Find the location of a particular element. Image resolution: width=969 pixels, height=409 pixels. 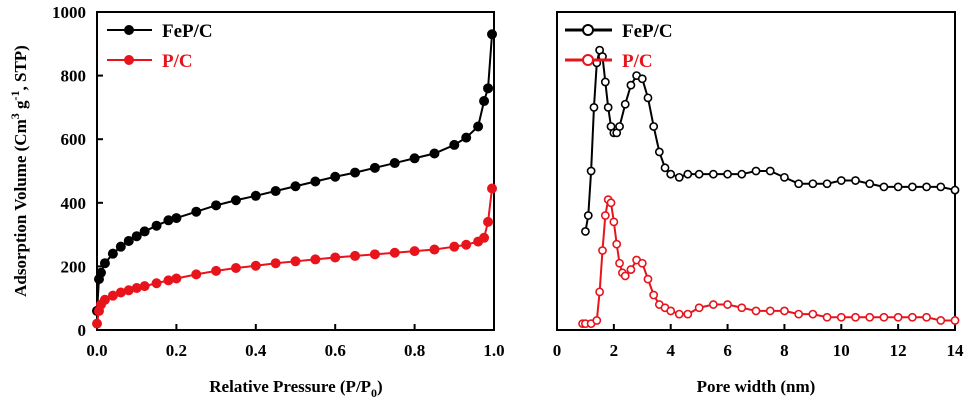

y-tick-label: 400 is located at coordinates (74, 203).